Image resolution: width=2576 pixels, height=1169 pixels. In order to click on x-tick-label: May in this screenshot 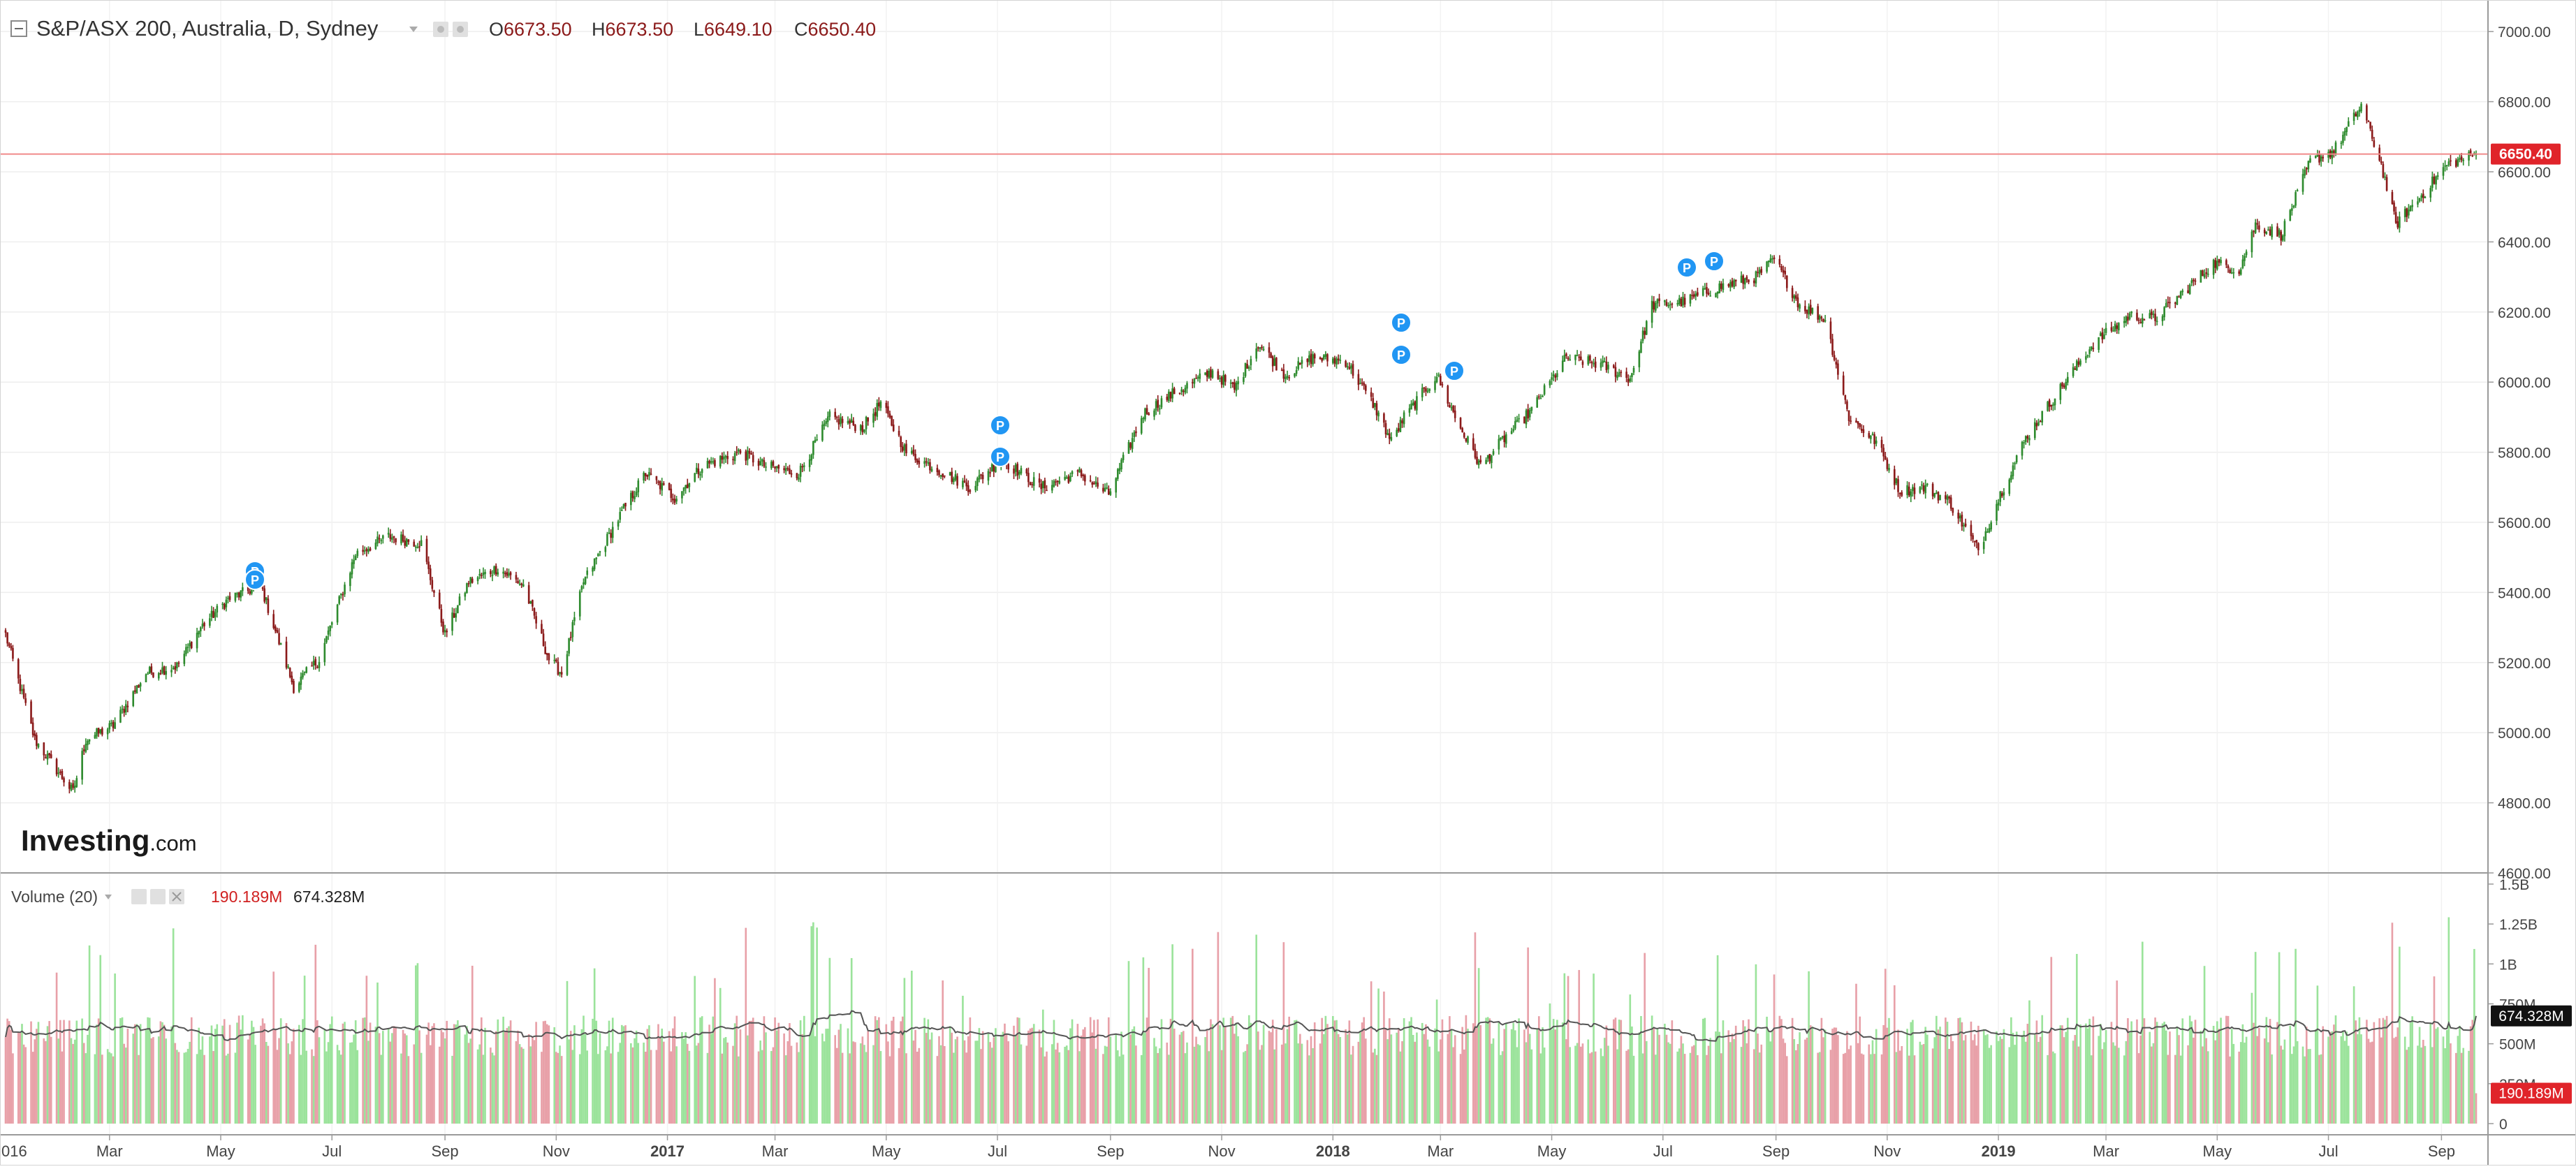, I will do `click(220, 1151)`.